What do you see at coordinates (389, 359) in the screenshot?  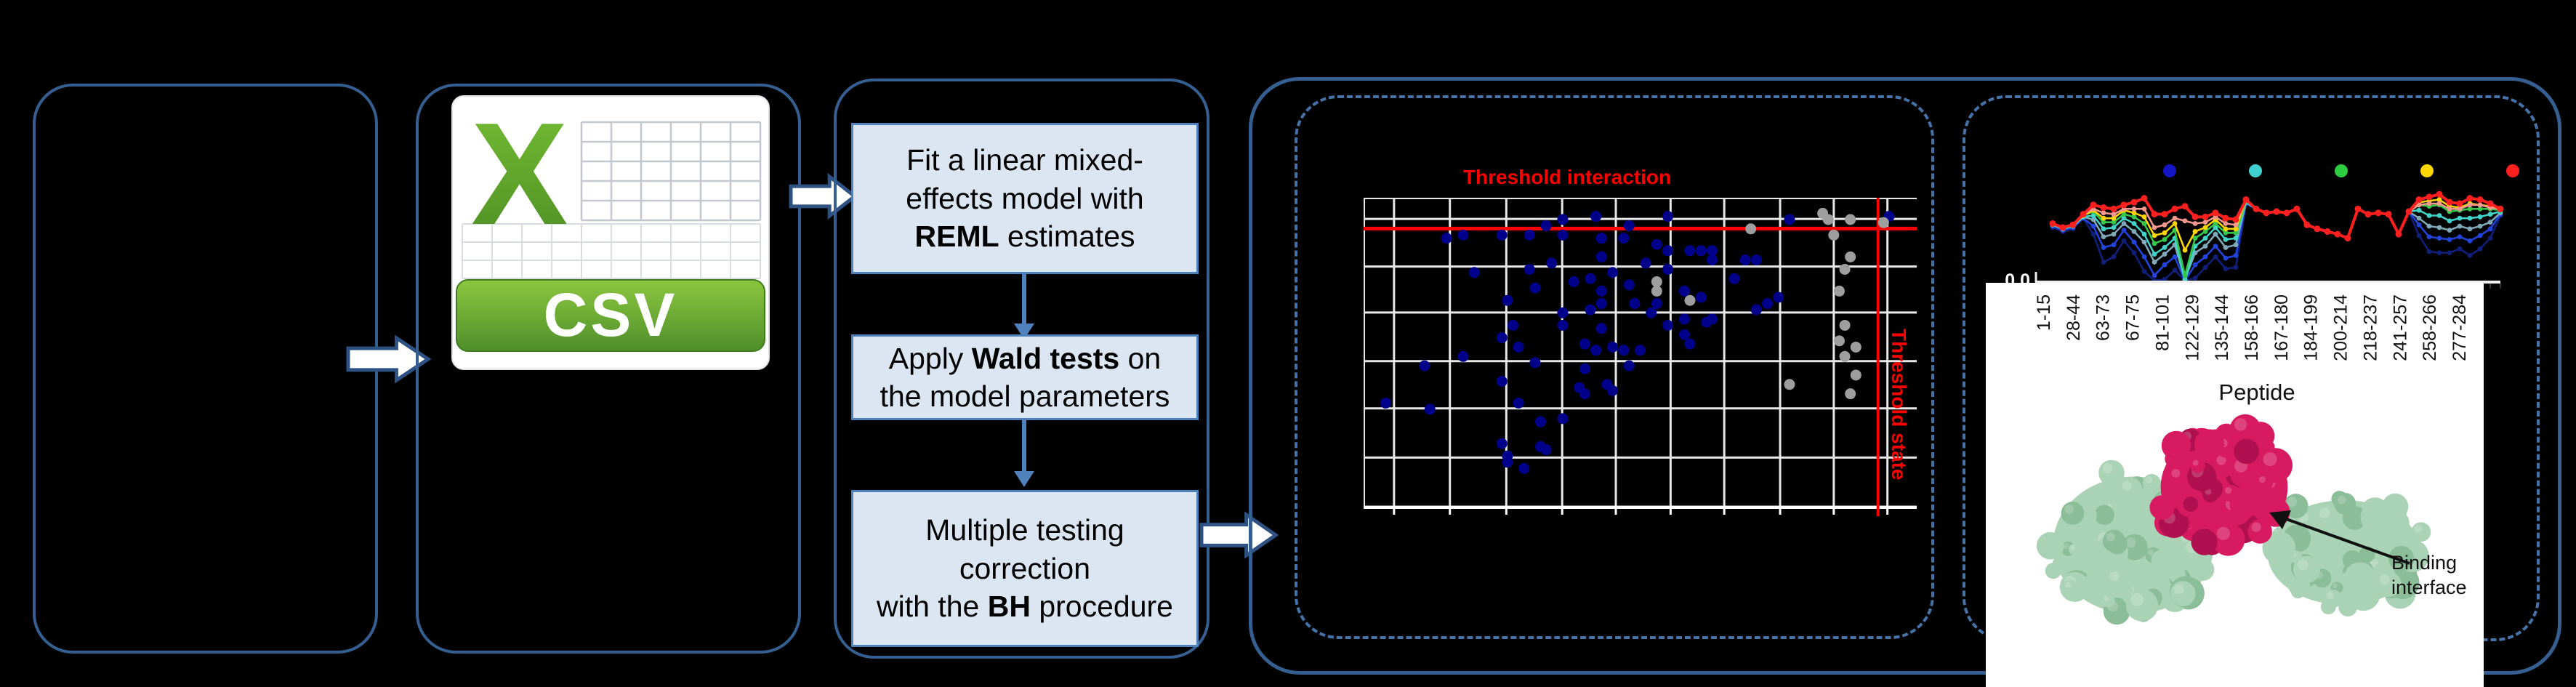 I see `flow-arrow-1-icon` at bounding box center [389, 359].